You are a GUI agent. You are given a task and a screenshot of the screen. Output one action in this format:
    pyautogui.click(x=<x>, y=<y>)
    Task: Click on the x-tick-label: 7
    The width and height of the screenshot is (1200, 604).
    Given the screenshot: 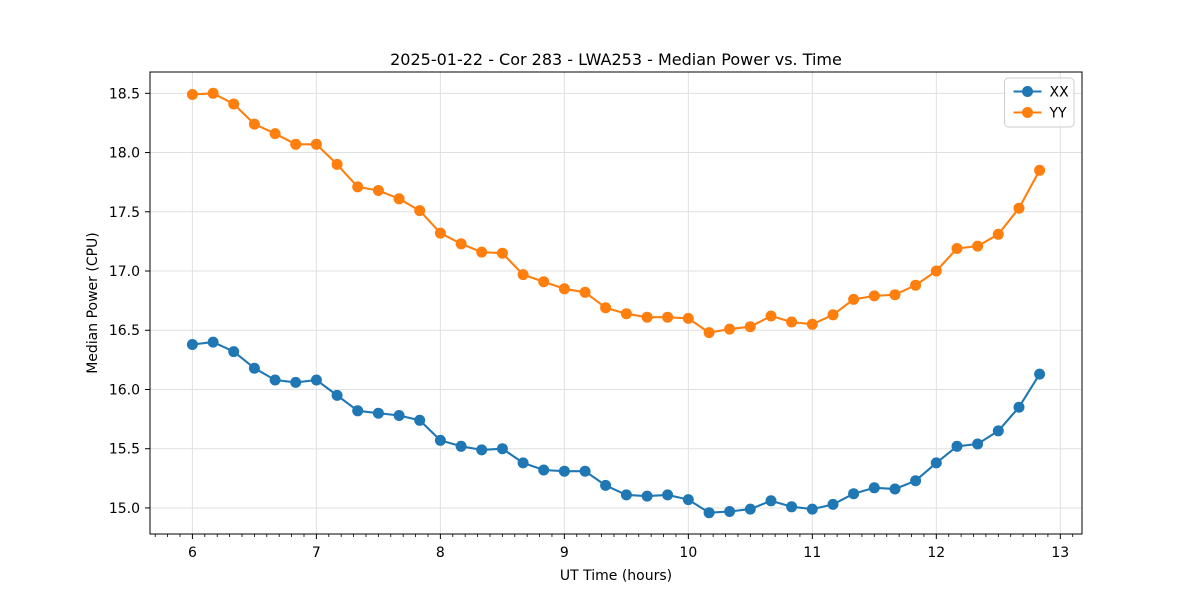 What is the action you would take?
    pyautogui.click(x=316, y=553)
    